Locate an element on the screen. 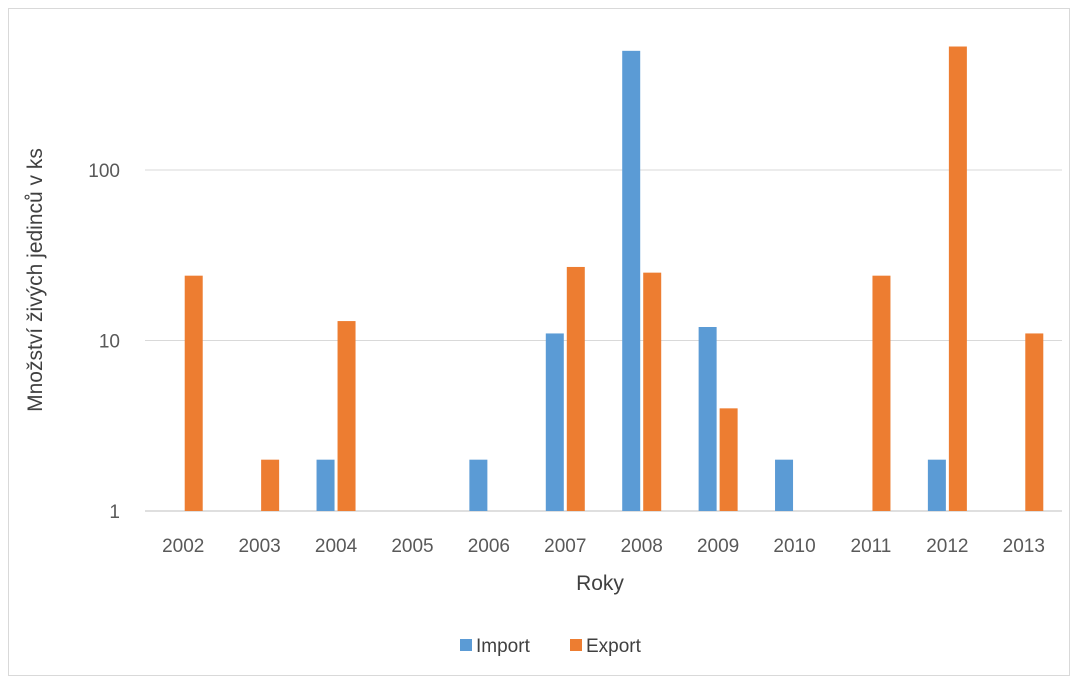 The height and width of the screenshot is (684, 1079). bar-export-2009 is located at coordinates (728, 459).